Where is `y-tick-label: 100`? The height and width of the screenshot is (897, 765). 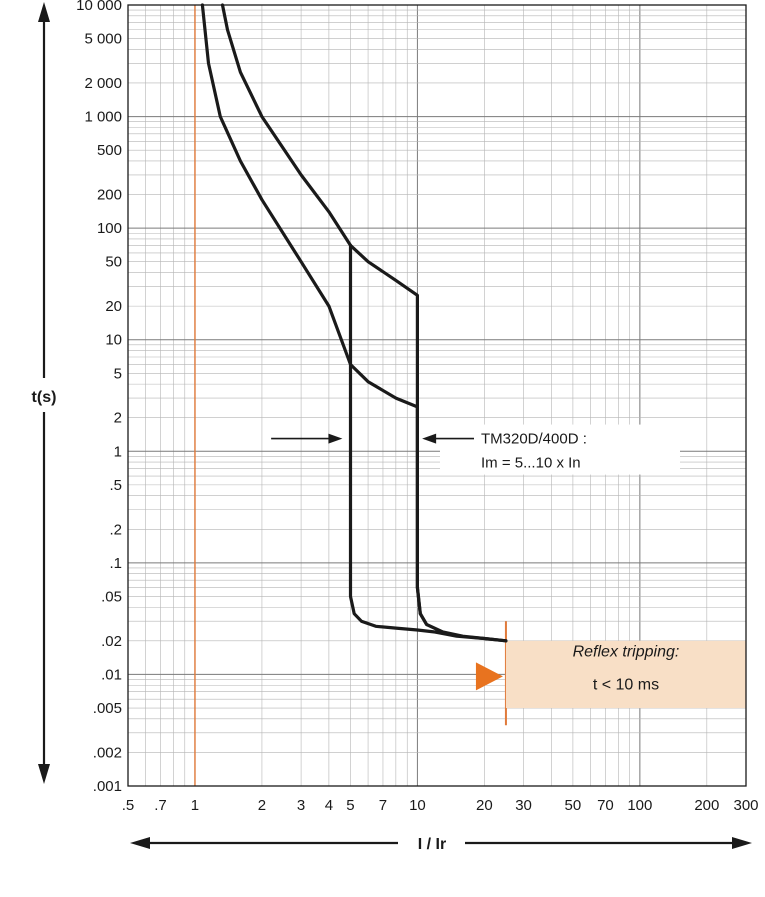 y-tick-label: 100 is located at coordinates (109, 228).